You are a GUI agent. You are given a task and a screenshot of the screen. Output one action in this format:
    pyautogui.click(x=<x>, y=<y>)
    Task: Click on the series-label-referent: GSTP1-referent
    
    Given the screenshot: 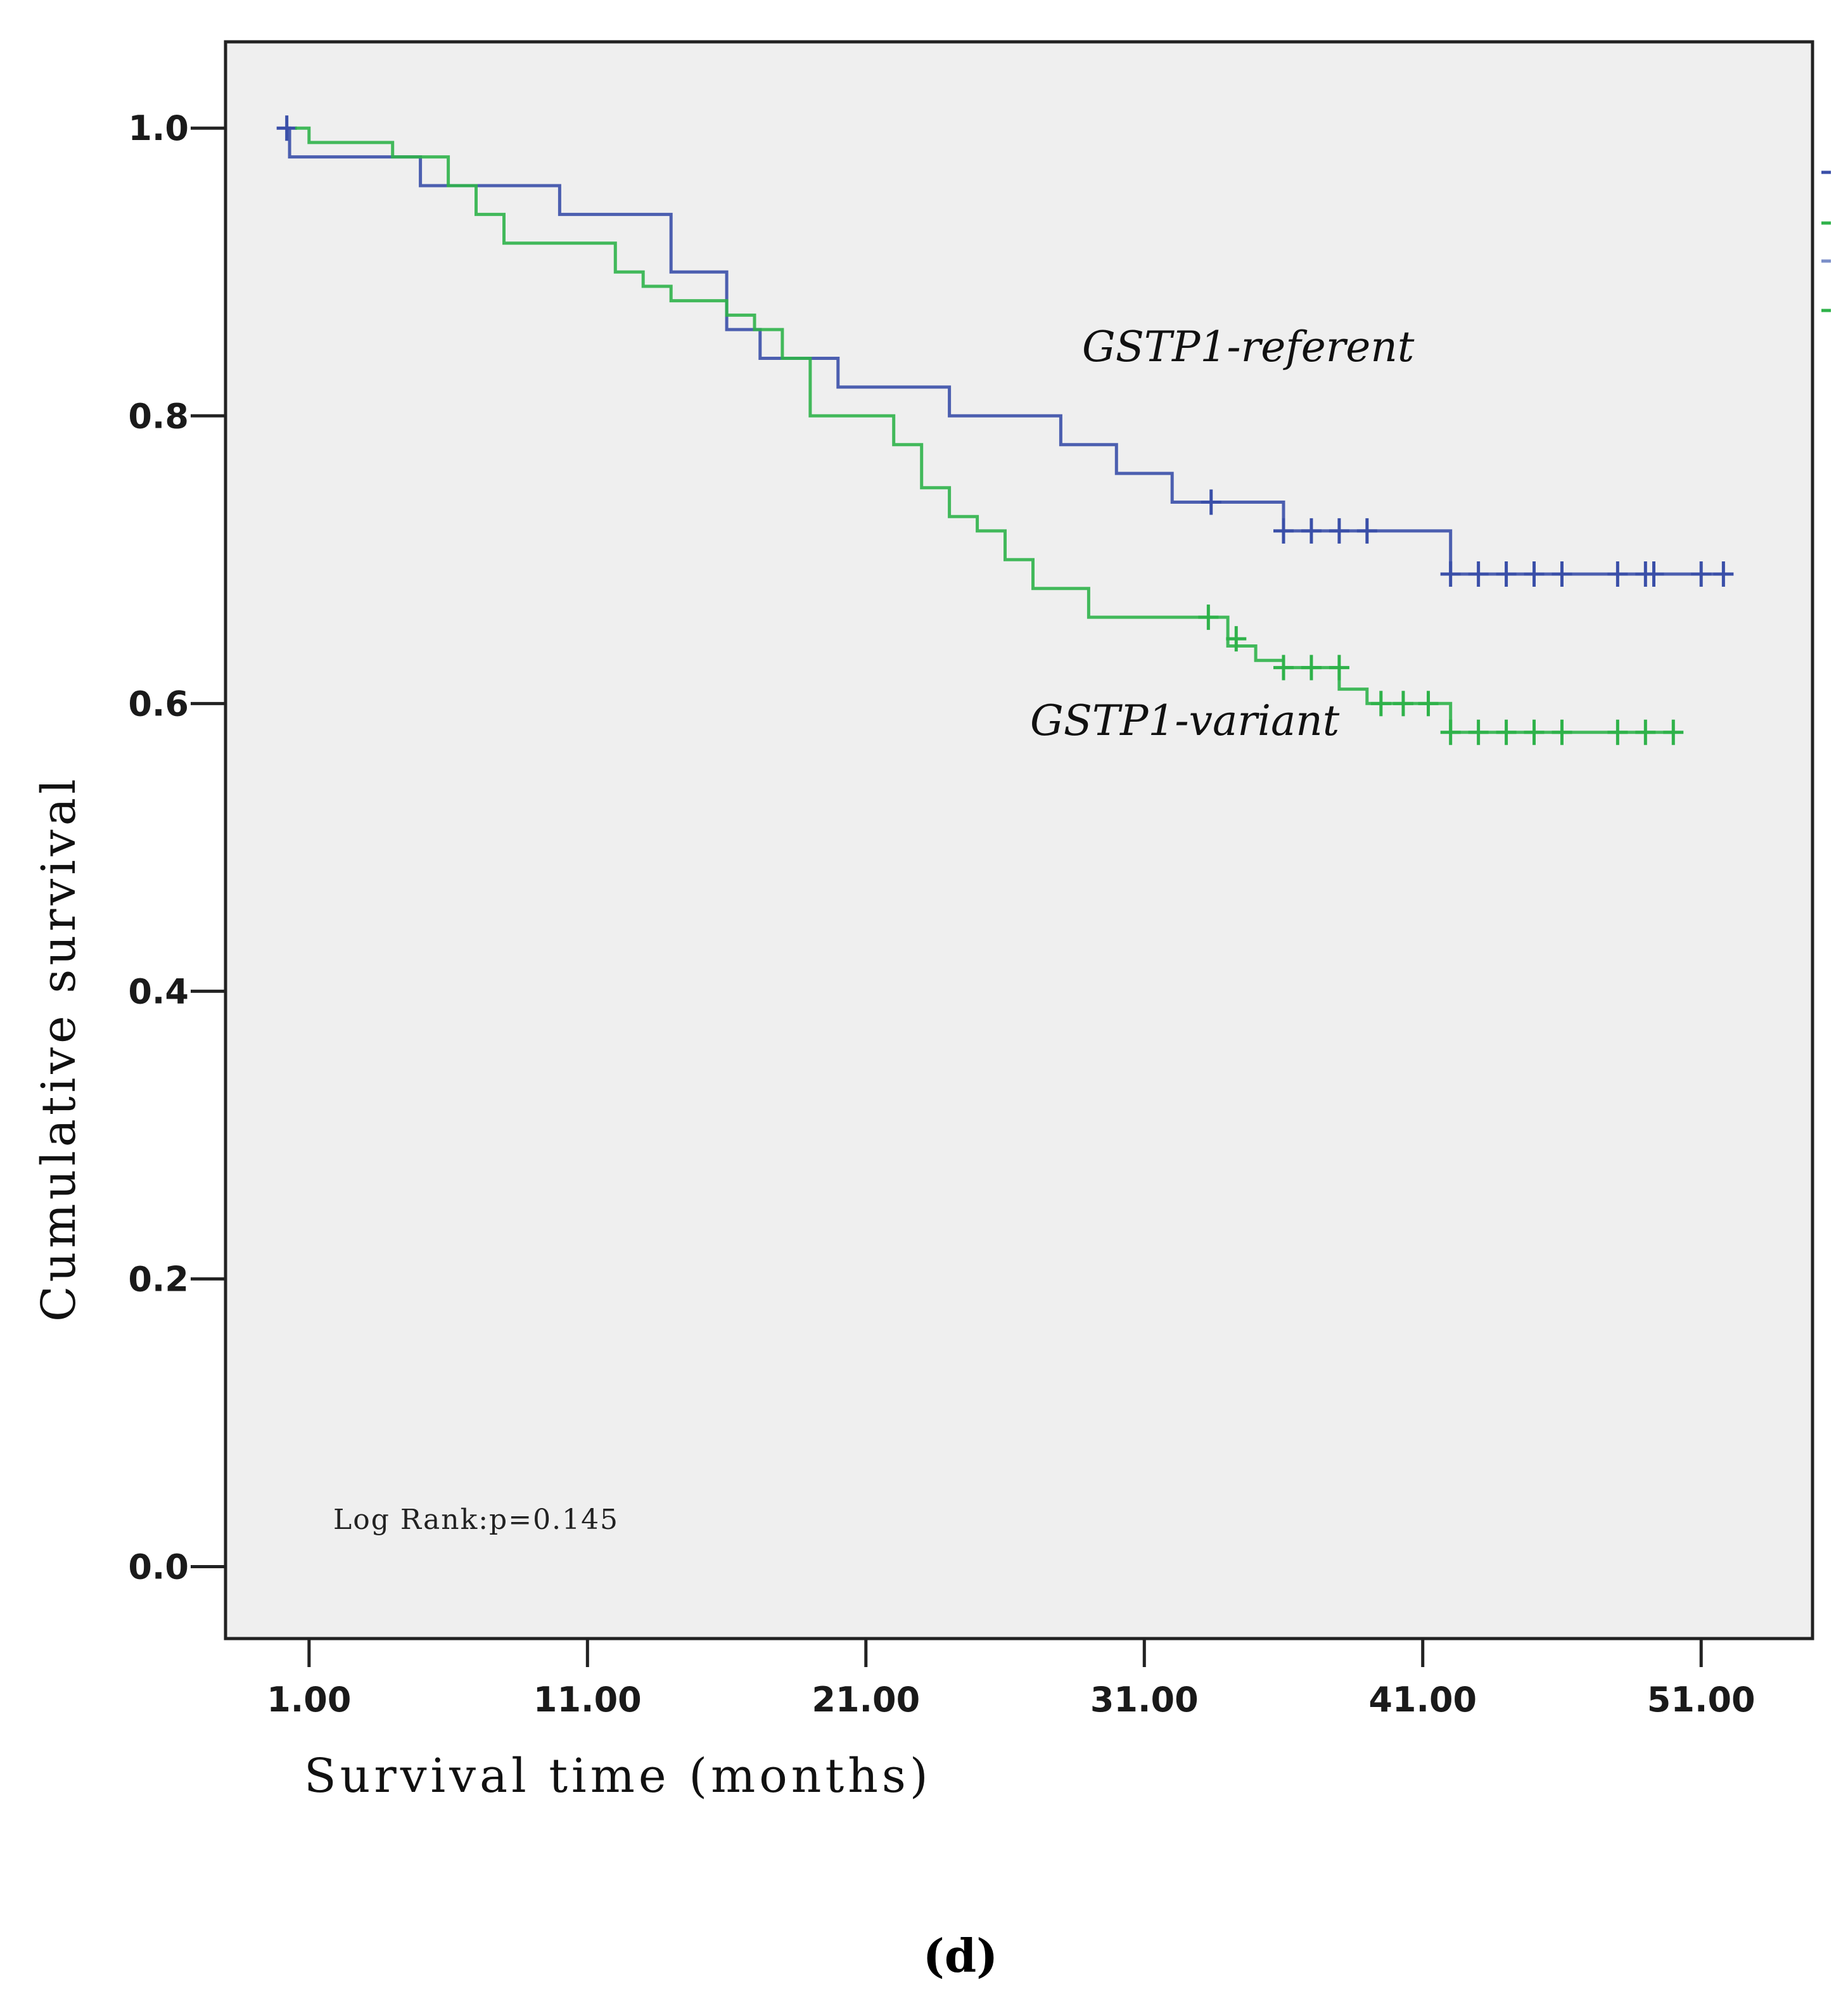 What is the action you would take?
    pyautogui.click(x=1248, y=347)
    